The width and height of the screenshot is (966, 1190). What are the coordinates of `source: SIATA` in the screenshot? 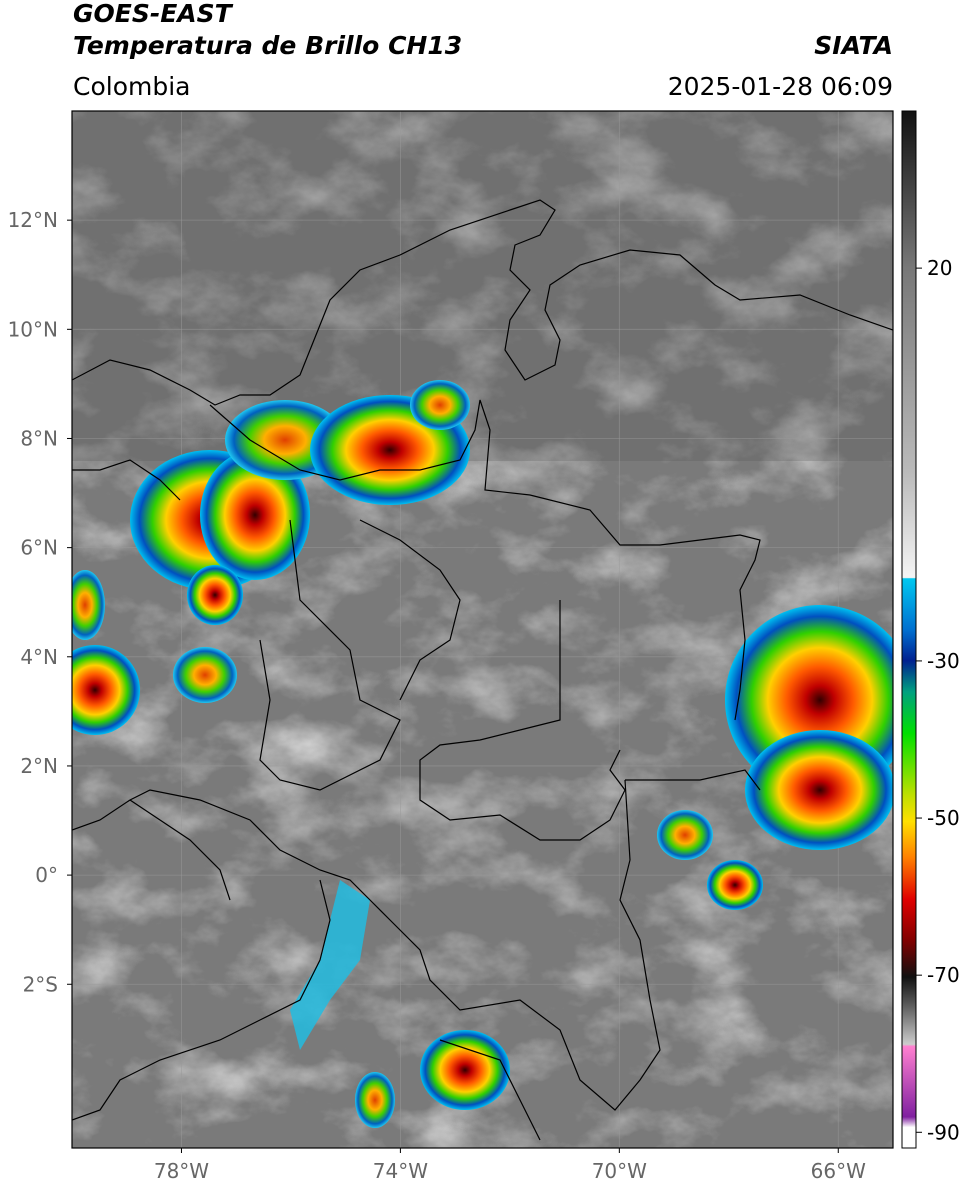 It's located at (853, 45).